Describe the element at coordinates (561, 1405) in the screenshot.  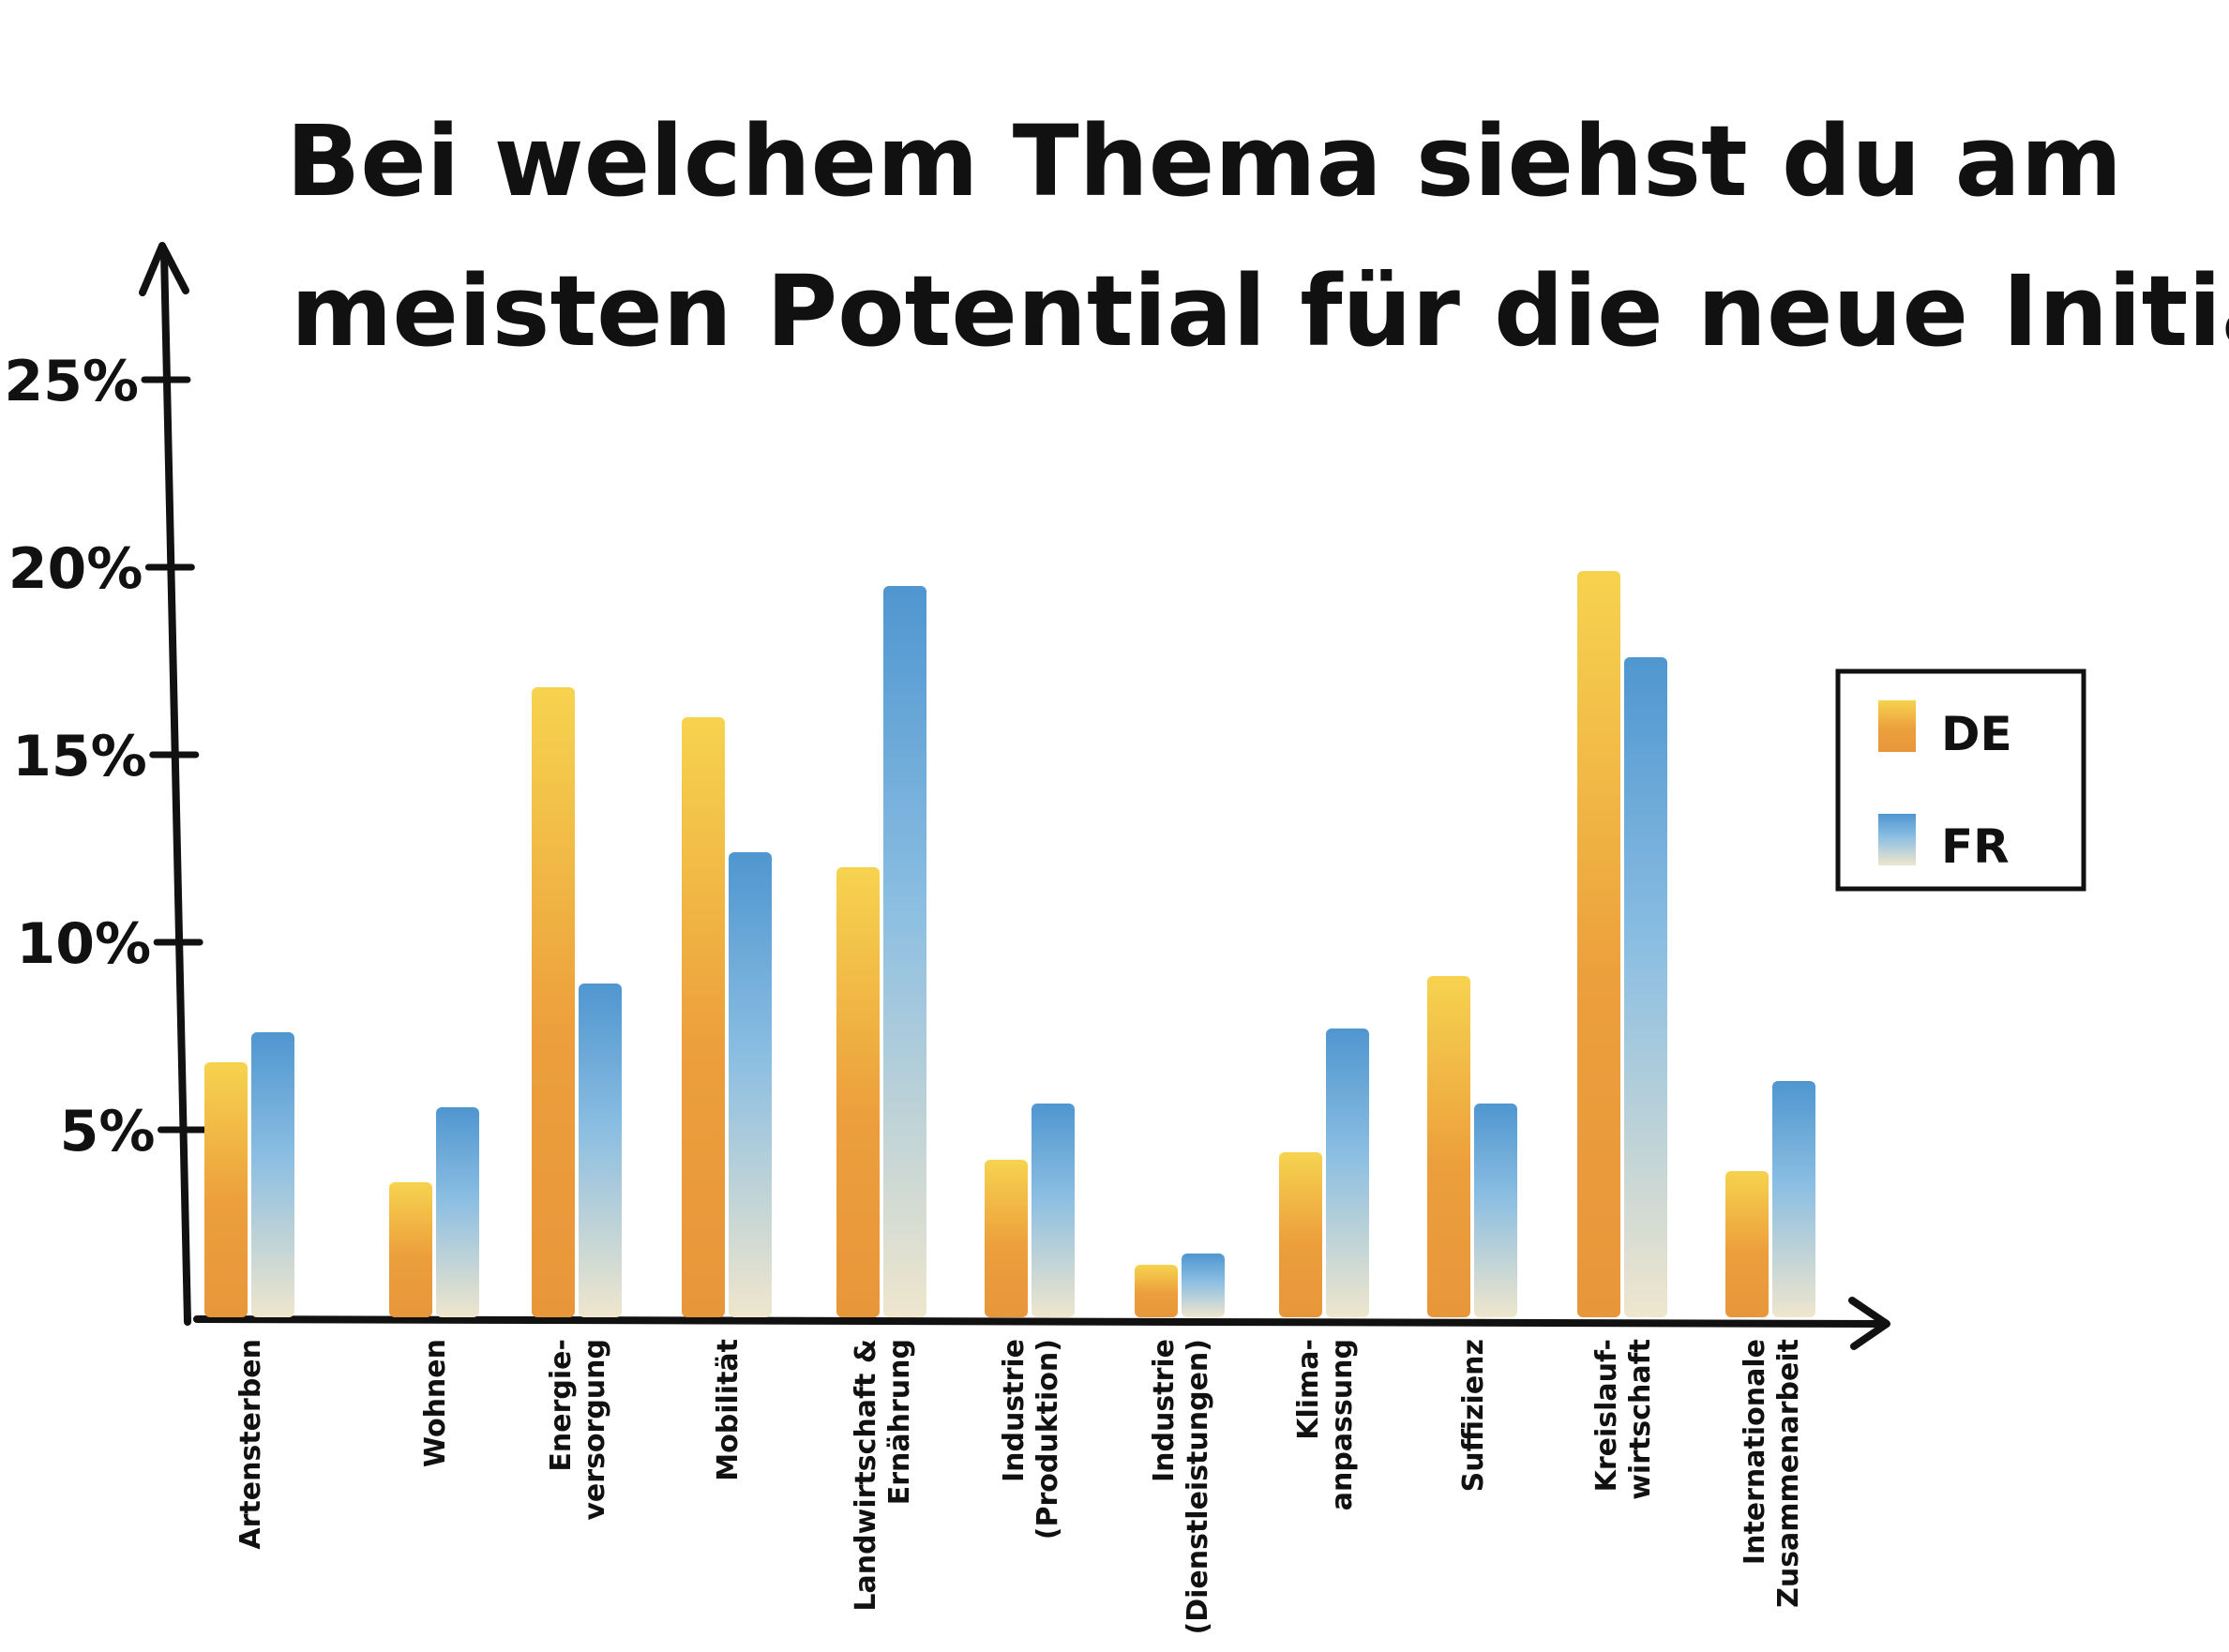
I see `x-tick-label-line: Energie-` at that location.